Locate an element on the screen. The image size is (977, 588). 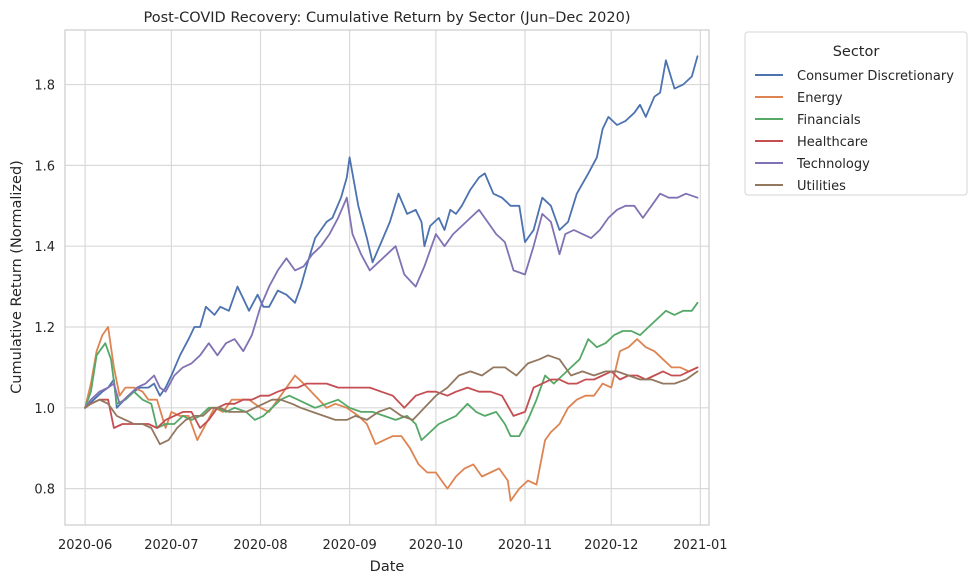
legend-item: Technology is located at coordinates (812, 164).